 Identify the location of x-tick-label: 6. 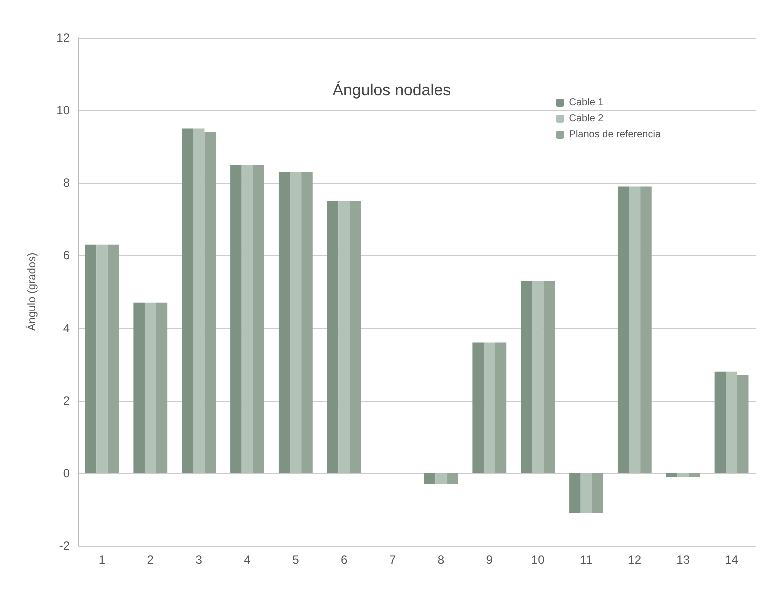
(344, 560).